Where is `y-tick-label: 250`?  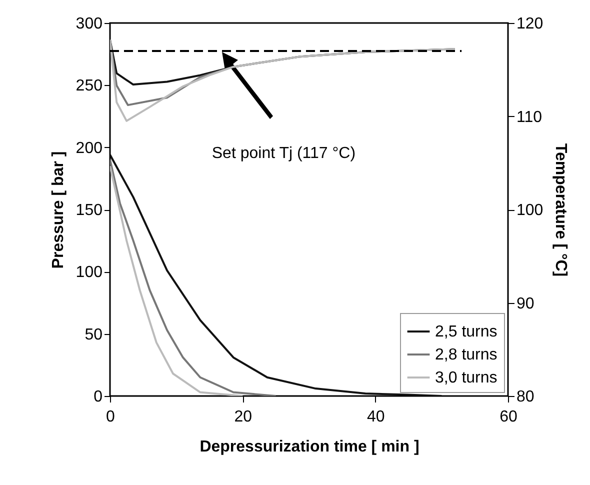 y-tick-label: 250 is located at coordinates (89, 86).